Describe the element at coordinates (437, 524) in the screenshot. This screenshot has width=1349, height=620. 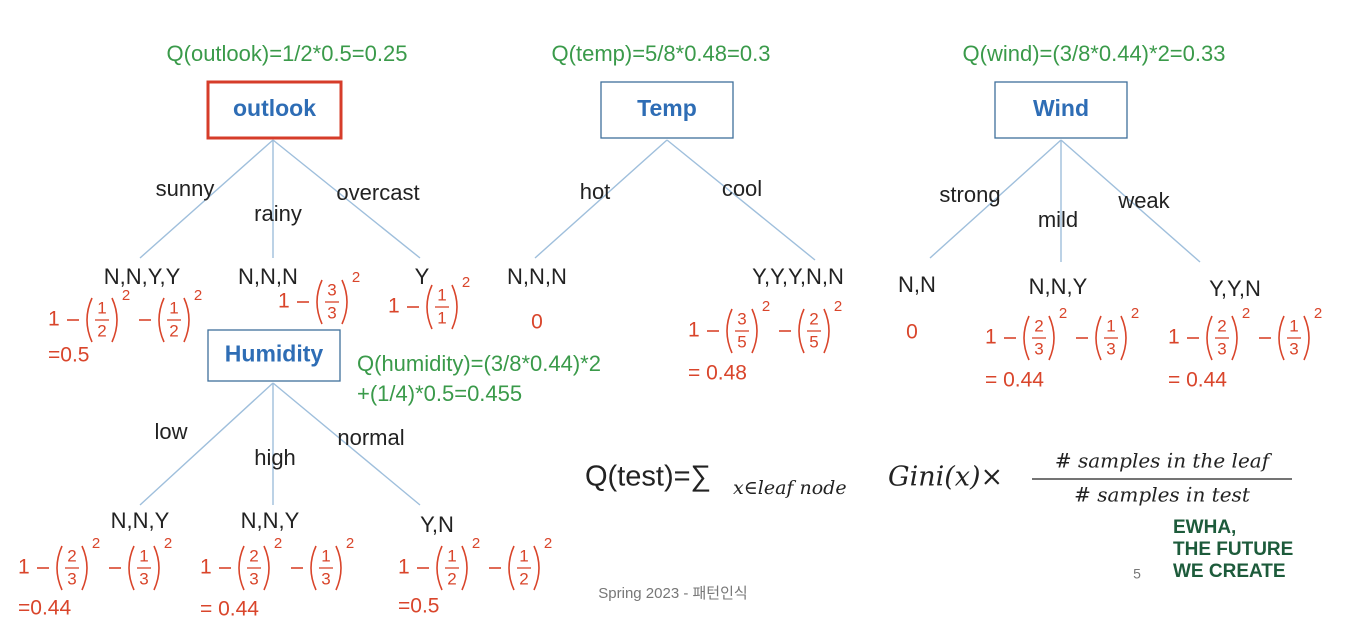
I see `leaf-label: Y,N` at that location.